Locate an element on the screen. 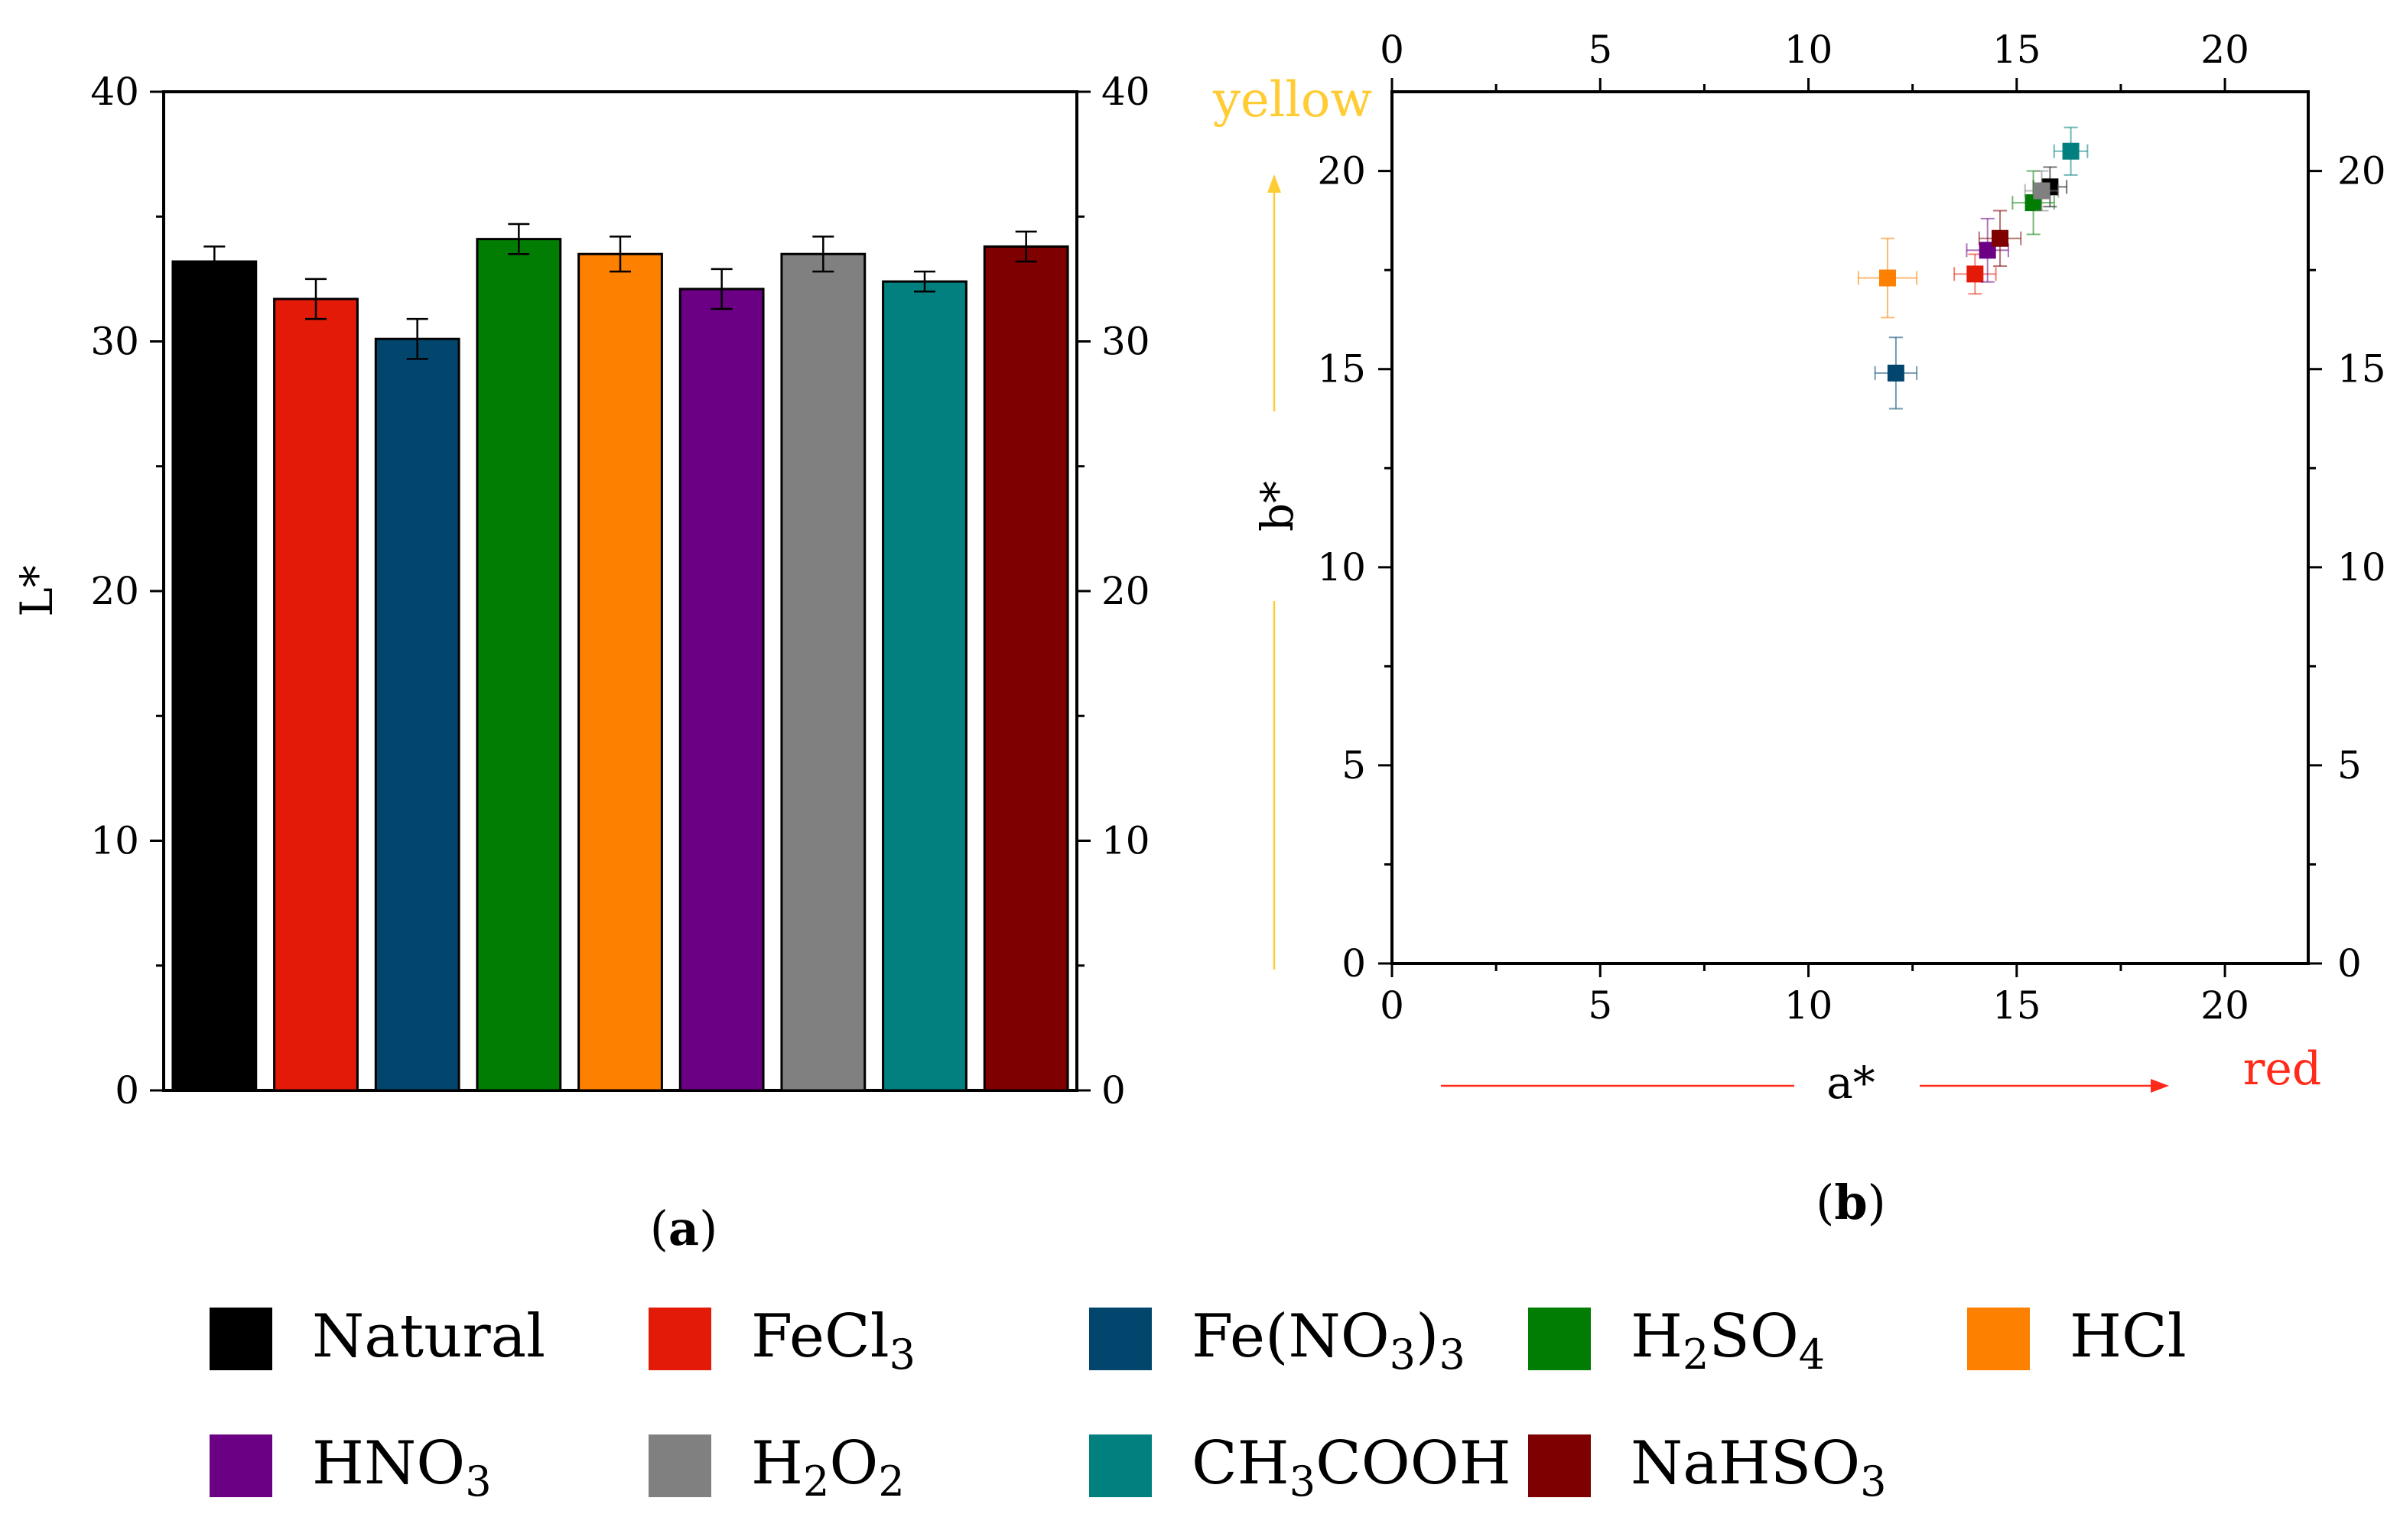 Image resolution: width=2400 pixels, height=1540 pixels. scatter-x-tick-label-bottom: 0 is located at coordinates (1392, 1005).